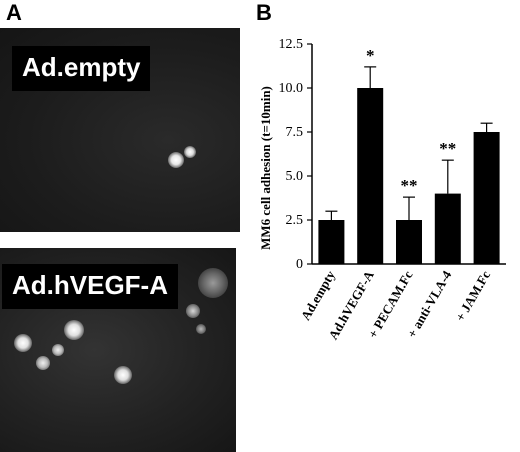 The width and height of the screenshot is (520, 452). Describe the element at coordinates (291, 44) in the screenshot. I see `y-tick-label: 12.5` at that location.